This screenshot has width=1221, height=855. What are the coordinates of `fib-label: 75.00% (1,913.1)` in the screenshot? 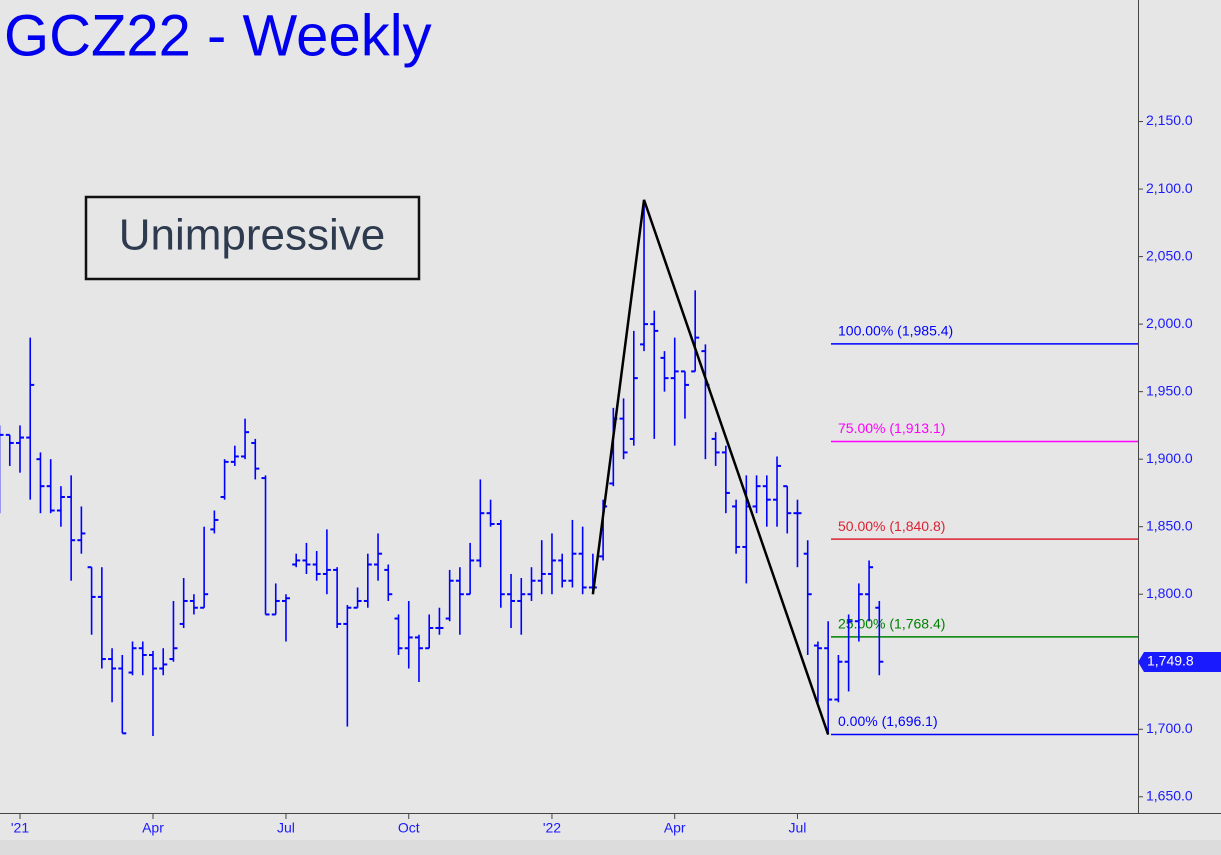 It's located at (891, 428).